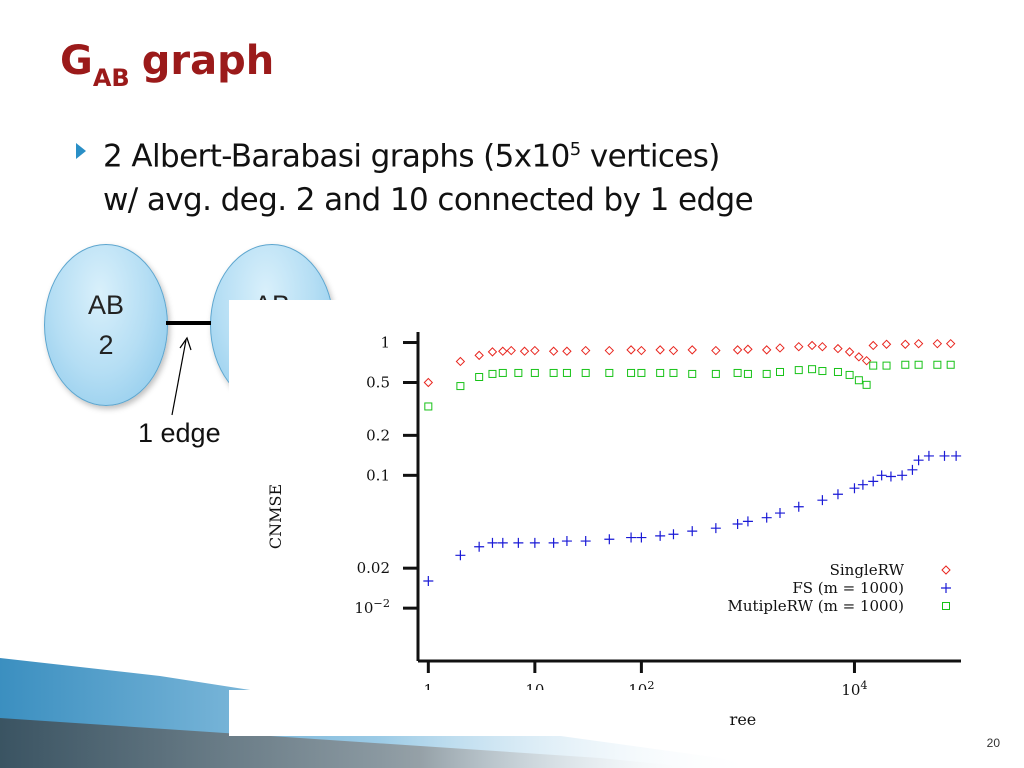 The height and width of the screenshot is (768, 1024). I want to click on edge-pointer-arrow, so click(179, 377).